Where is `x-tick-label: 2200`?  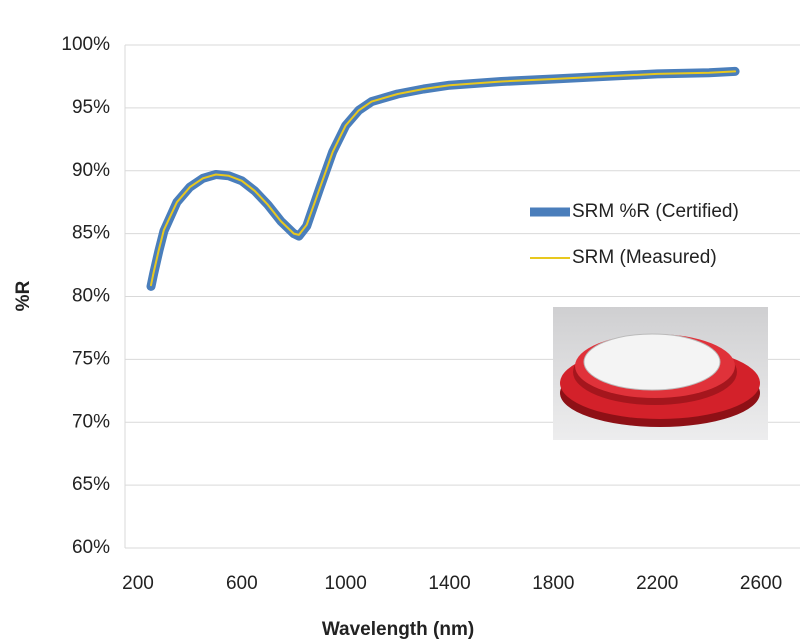
x-tick-label: 2200 is located at coordinates (657, 583).